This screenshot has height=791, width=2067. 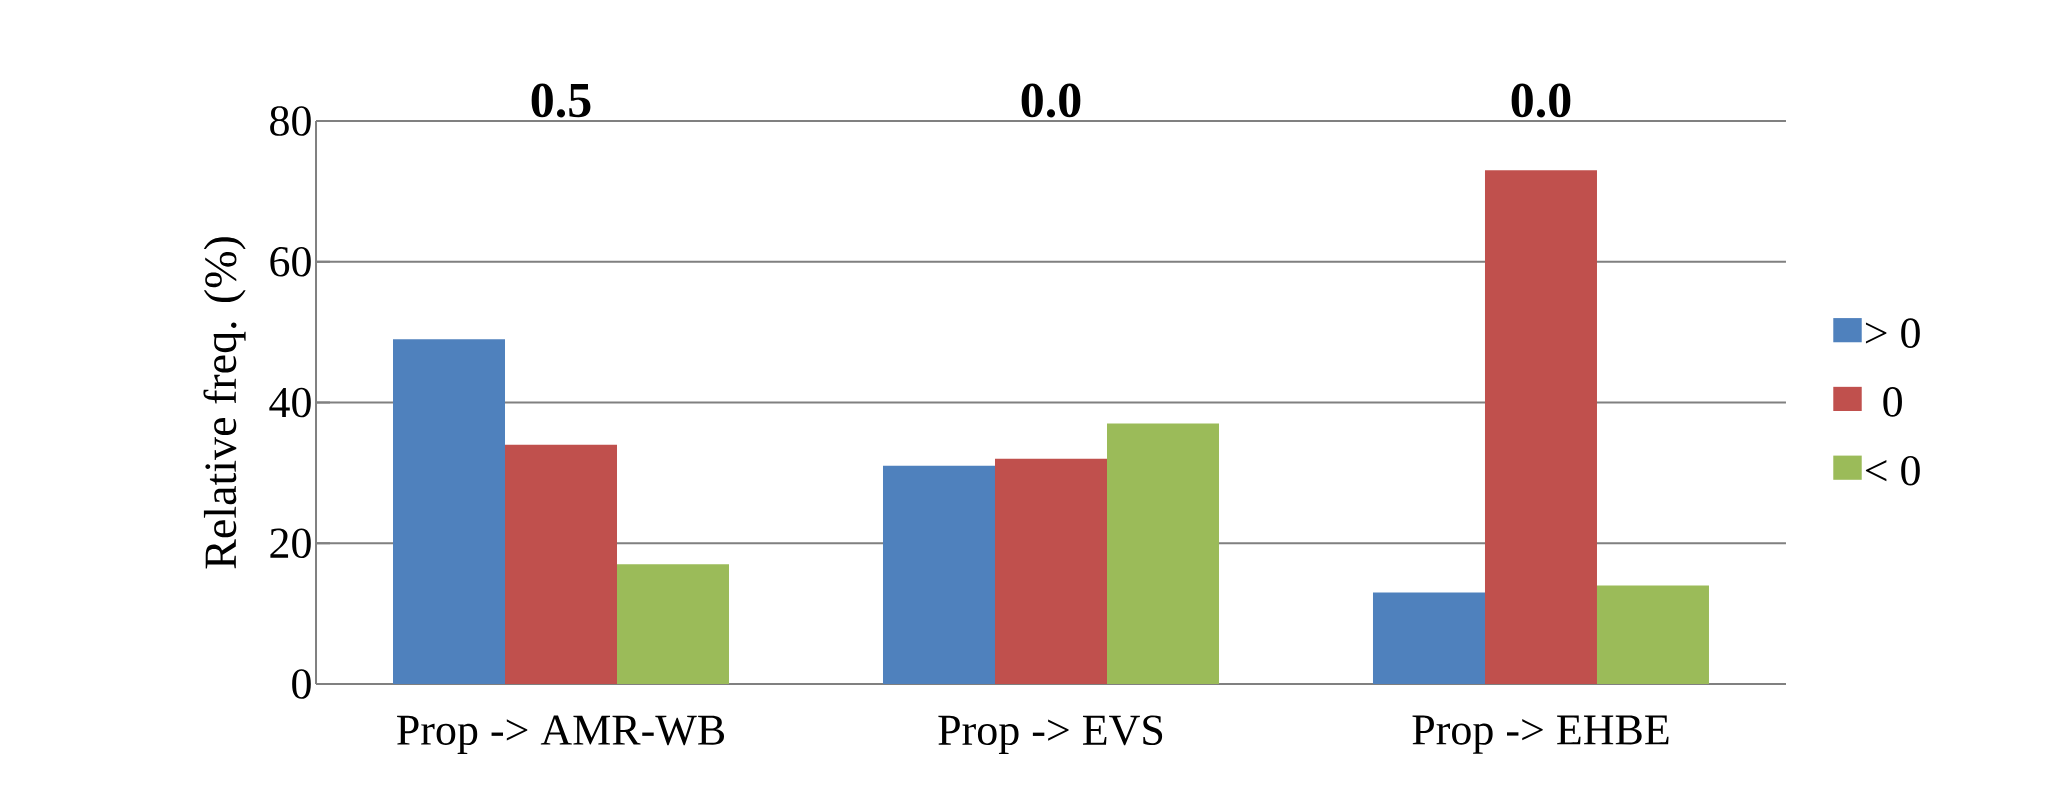 I want to click on legend-label: > 0, so click(x=1892, y=333).